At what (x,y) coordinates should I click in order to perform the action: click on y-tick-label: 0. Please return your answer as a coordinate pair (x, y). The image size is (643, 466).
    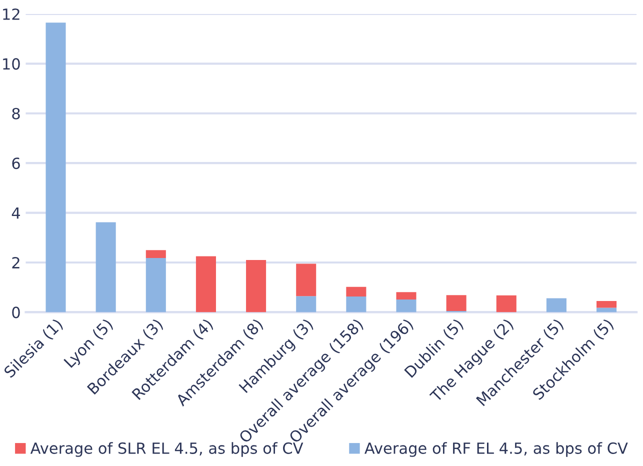
    Looking at the image, I should click on (16, 312).